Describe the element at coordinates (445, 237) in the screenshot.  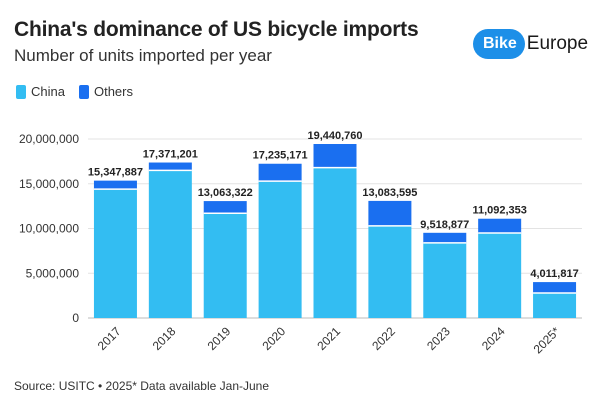
I see `bar-others-2023` at that location.